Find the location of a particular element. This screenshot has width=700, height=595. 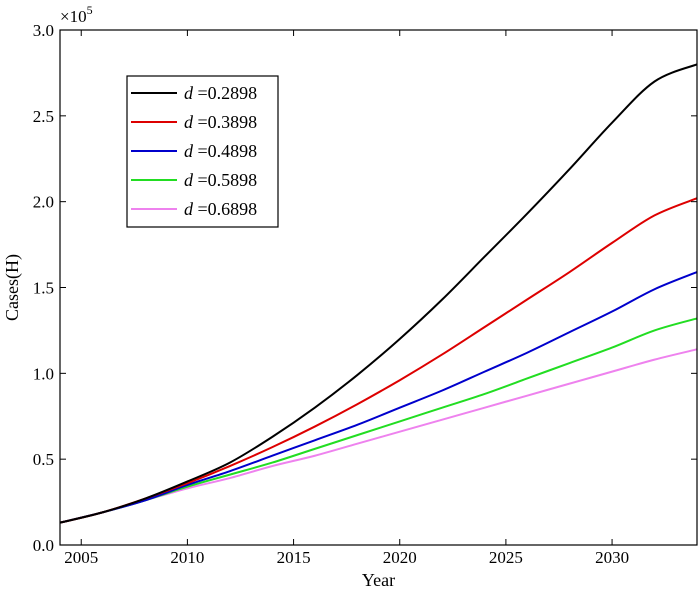

legend-value-1: =0.3898 is located at coordinates (228, 122).